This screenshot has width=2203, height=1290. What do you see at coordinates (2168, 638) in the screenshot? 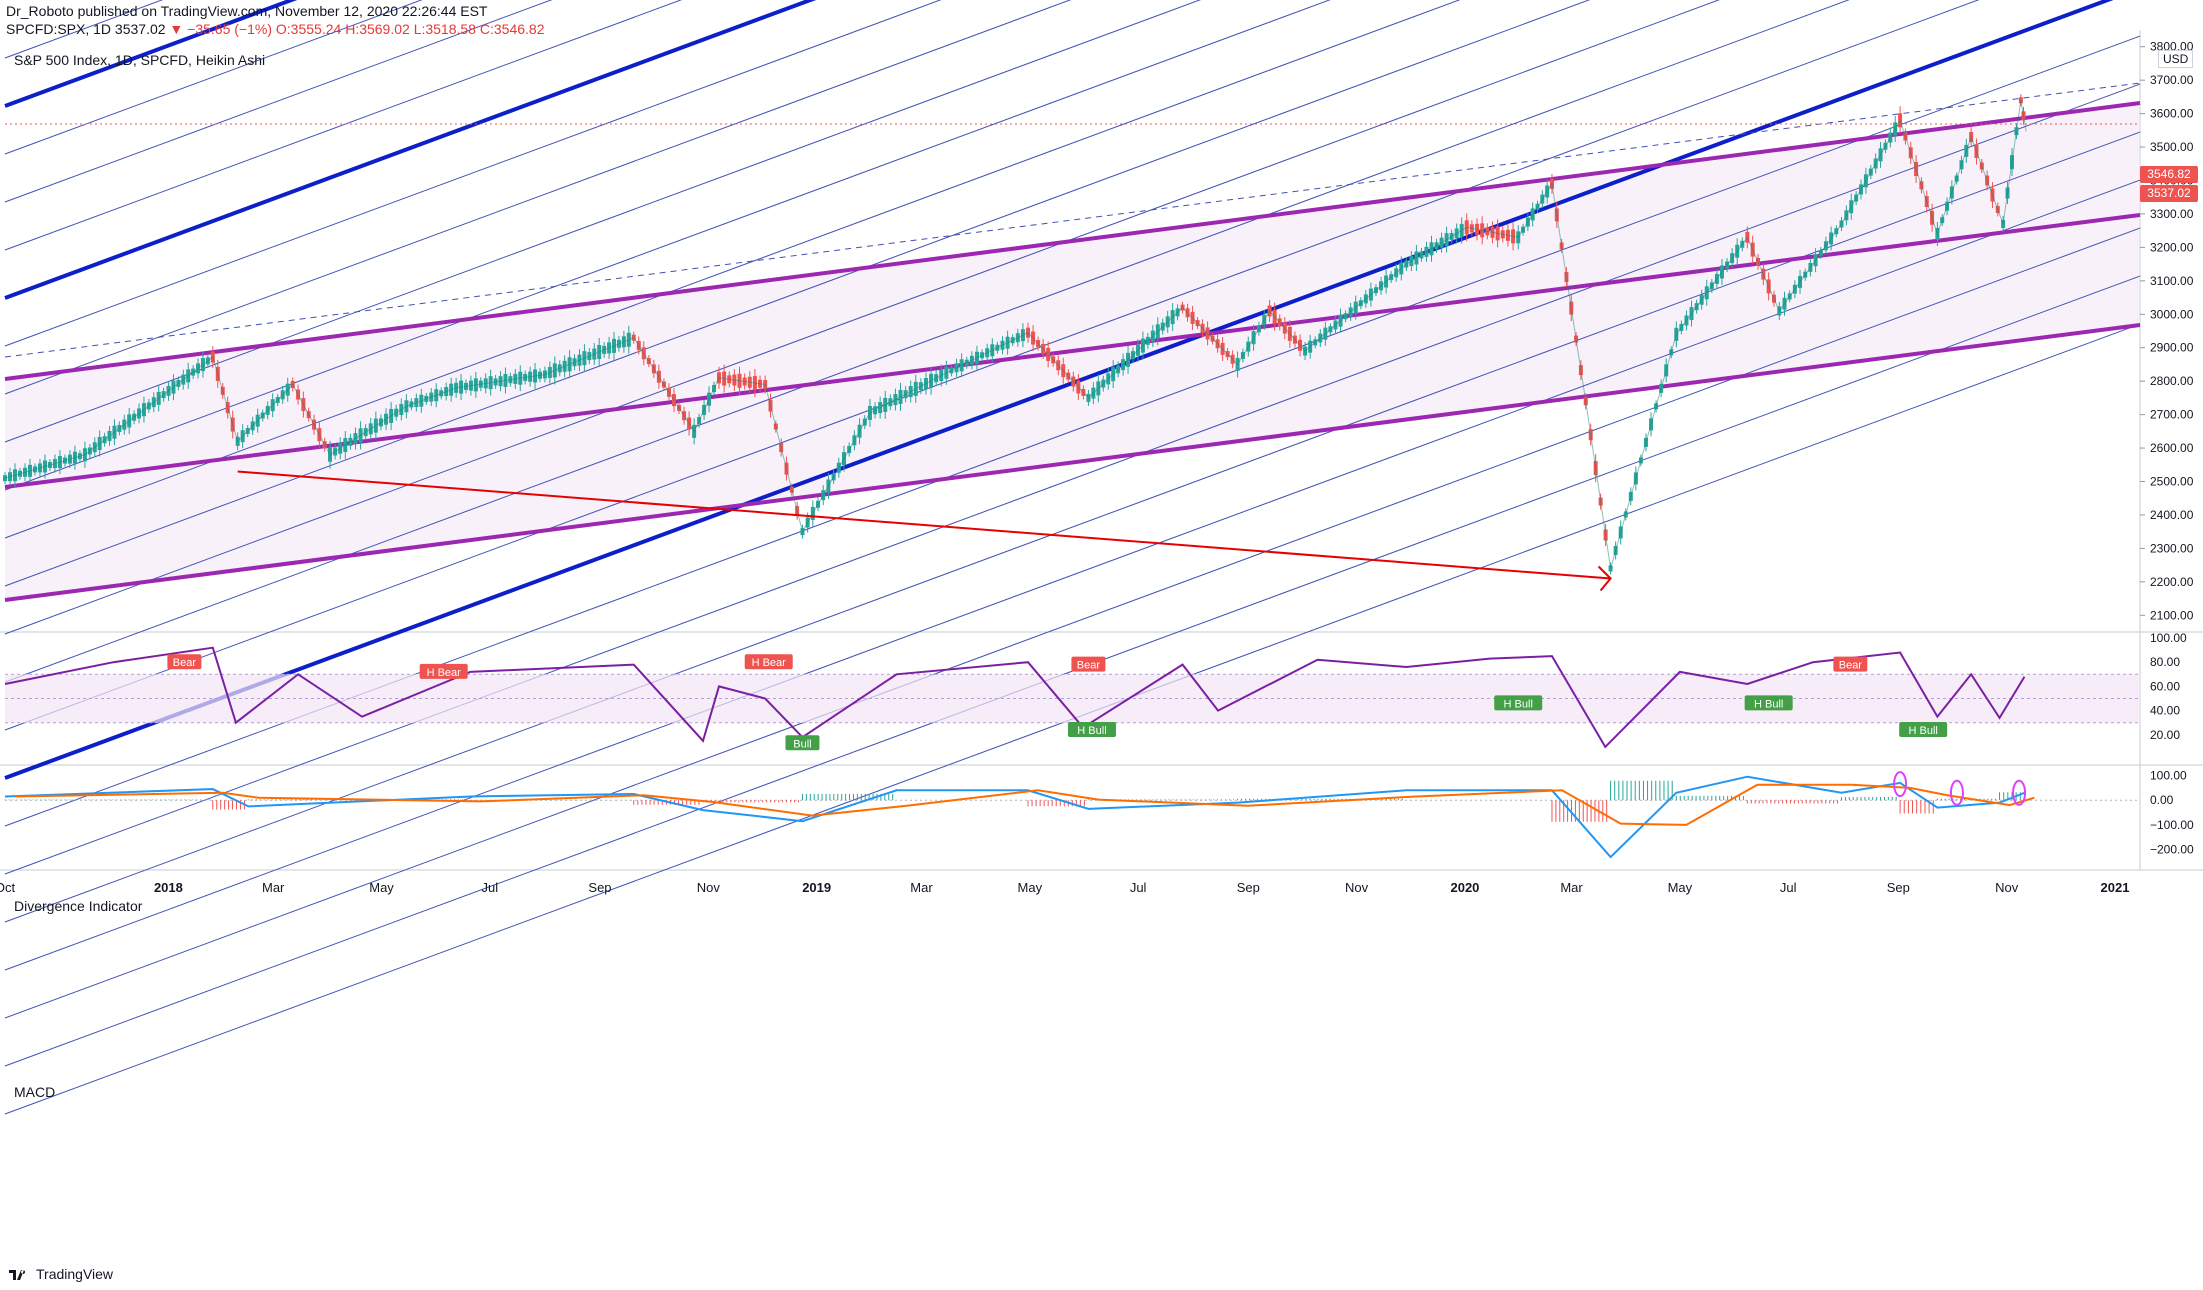
I see `divergence-tick-label: 100.00` at bounding box center [2168, 638].